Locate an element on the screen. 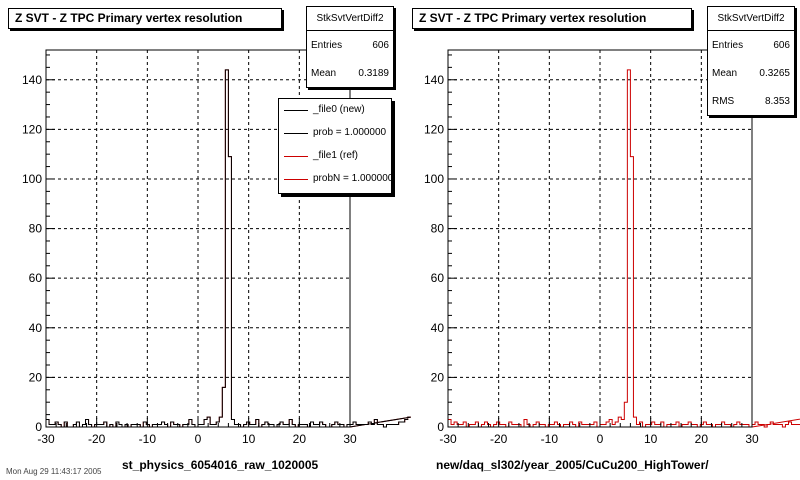 The width and height of the screenshot is (800, 480). legend-entry: prob = 1.000000 is located at coordinates (335, 133).